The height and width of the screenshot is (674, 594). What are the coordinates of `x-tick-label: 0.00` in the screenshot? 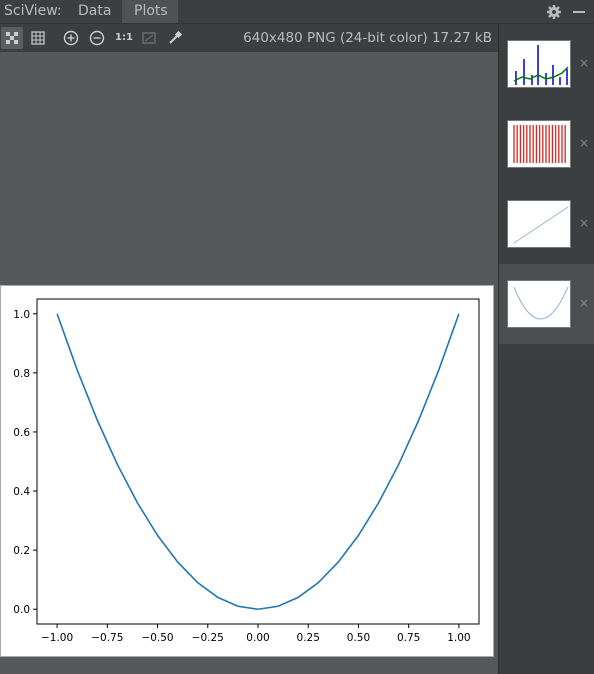 It's located at (257, 638).